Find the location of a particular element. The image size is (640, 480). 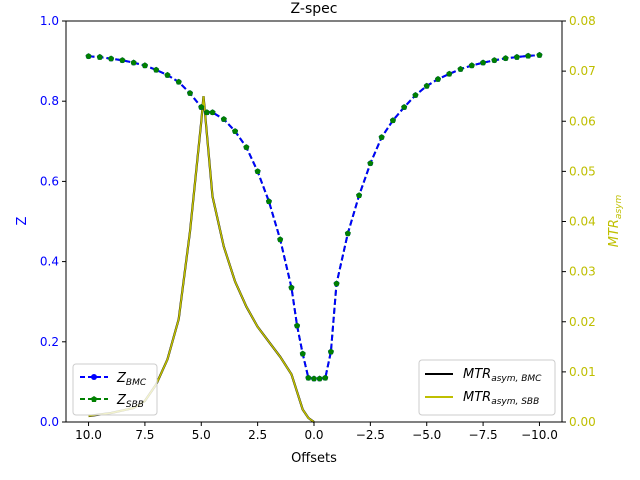

y-axis-left-label: Z is located at coordinates (22, 220).